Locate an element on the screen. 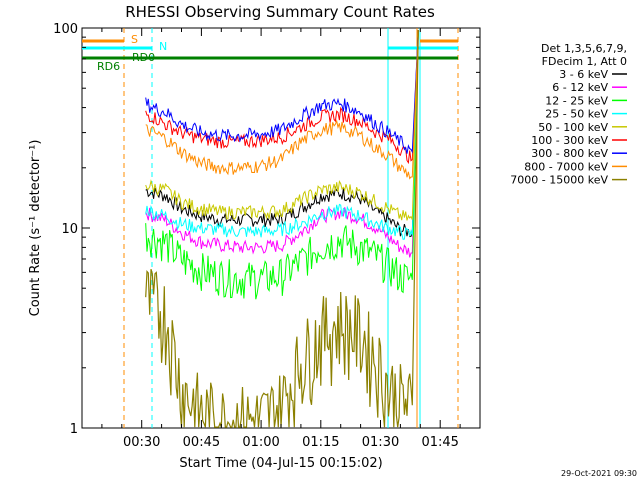 The height and width of the screenshot is (480, 640). flag-label-s: S is located at coordinates (134, 39).